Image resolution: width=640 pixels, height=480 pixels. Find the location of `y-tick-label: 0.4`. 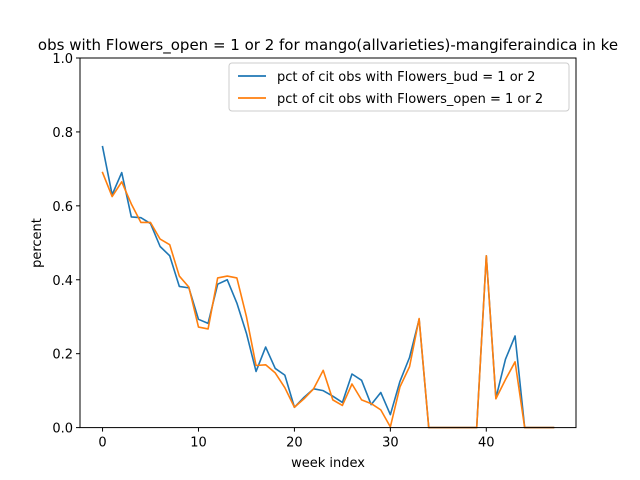

y-tick-label: 0.4 is located at coordinates (62, 281).